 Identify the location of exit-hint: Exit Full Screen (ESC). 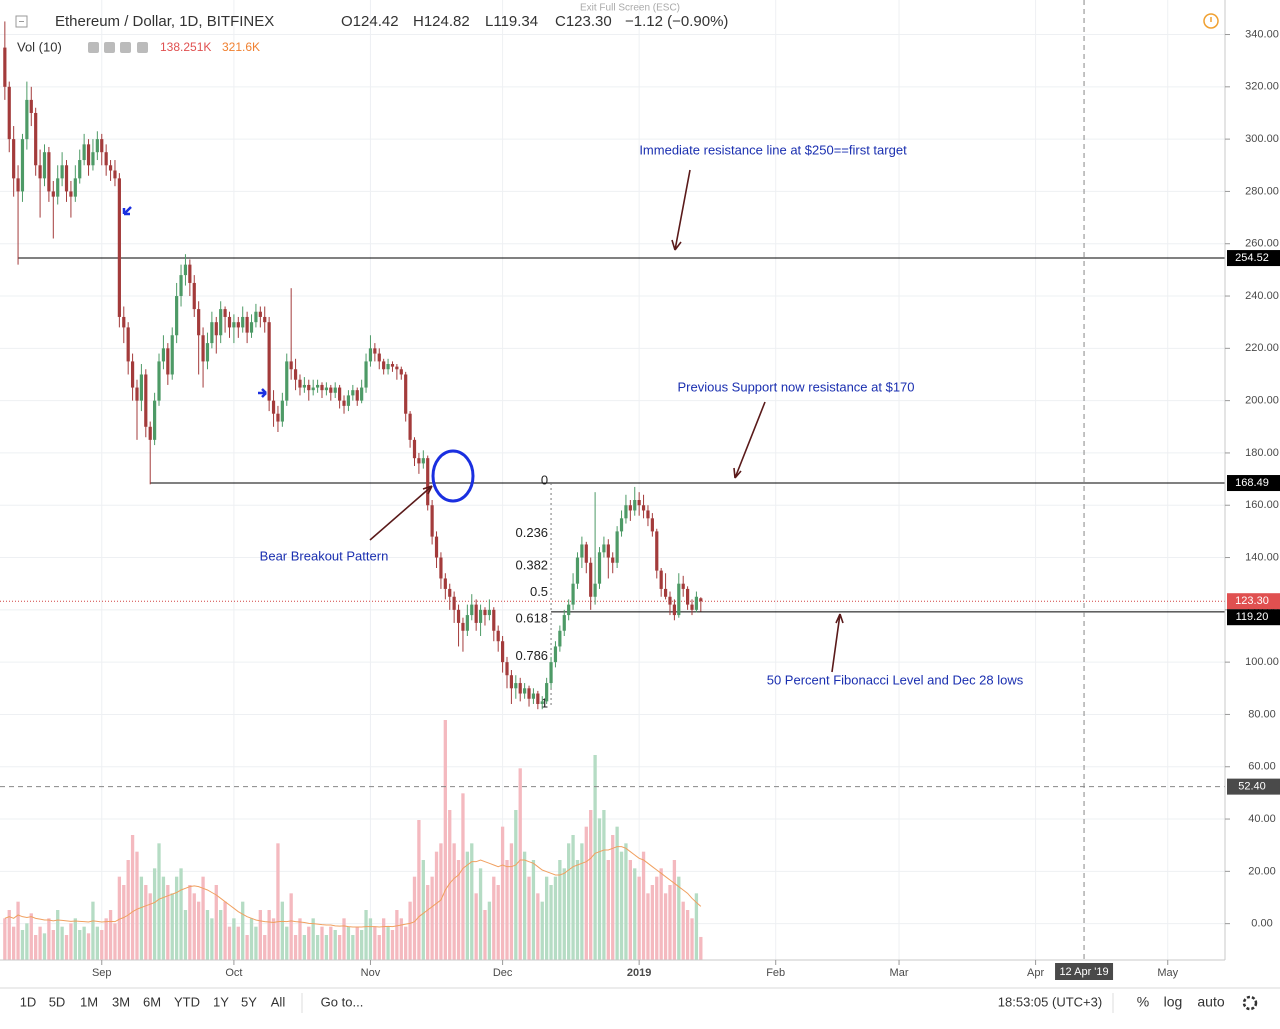
(630, 8).